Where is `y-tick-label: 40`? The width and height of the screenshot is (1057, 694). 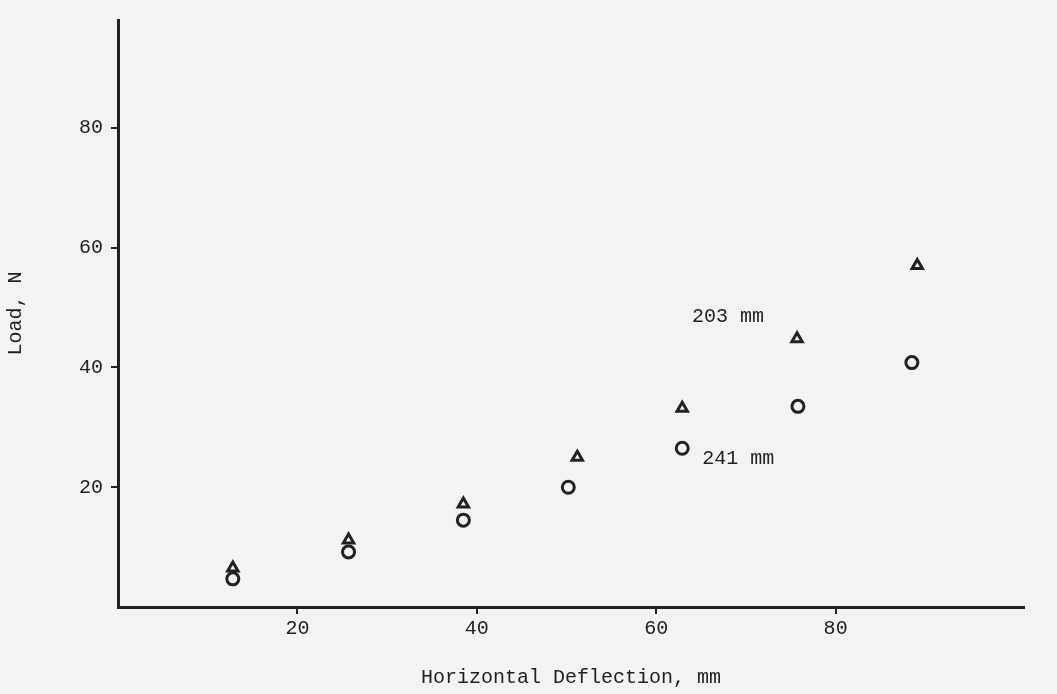 y-tick-label: 40 is located at coordinates (90, 367).